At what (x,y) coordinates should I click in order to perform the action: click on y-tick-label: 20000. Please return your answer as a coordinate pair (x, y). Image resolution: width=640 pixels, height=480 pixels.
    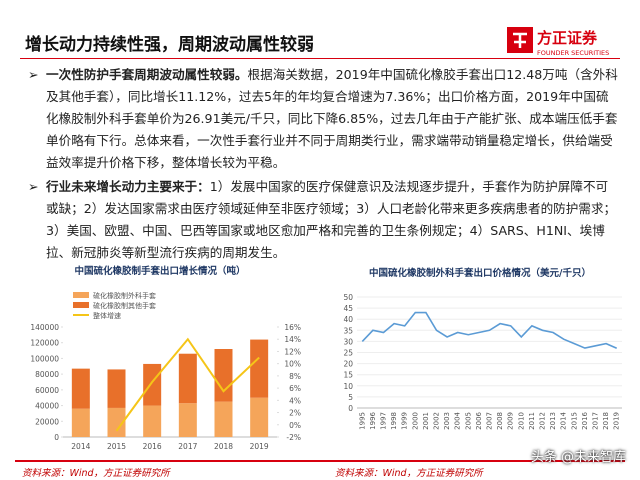
    Looking at the image, I should click on (47, 421).